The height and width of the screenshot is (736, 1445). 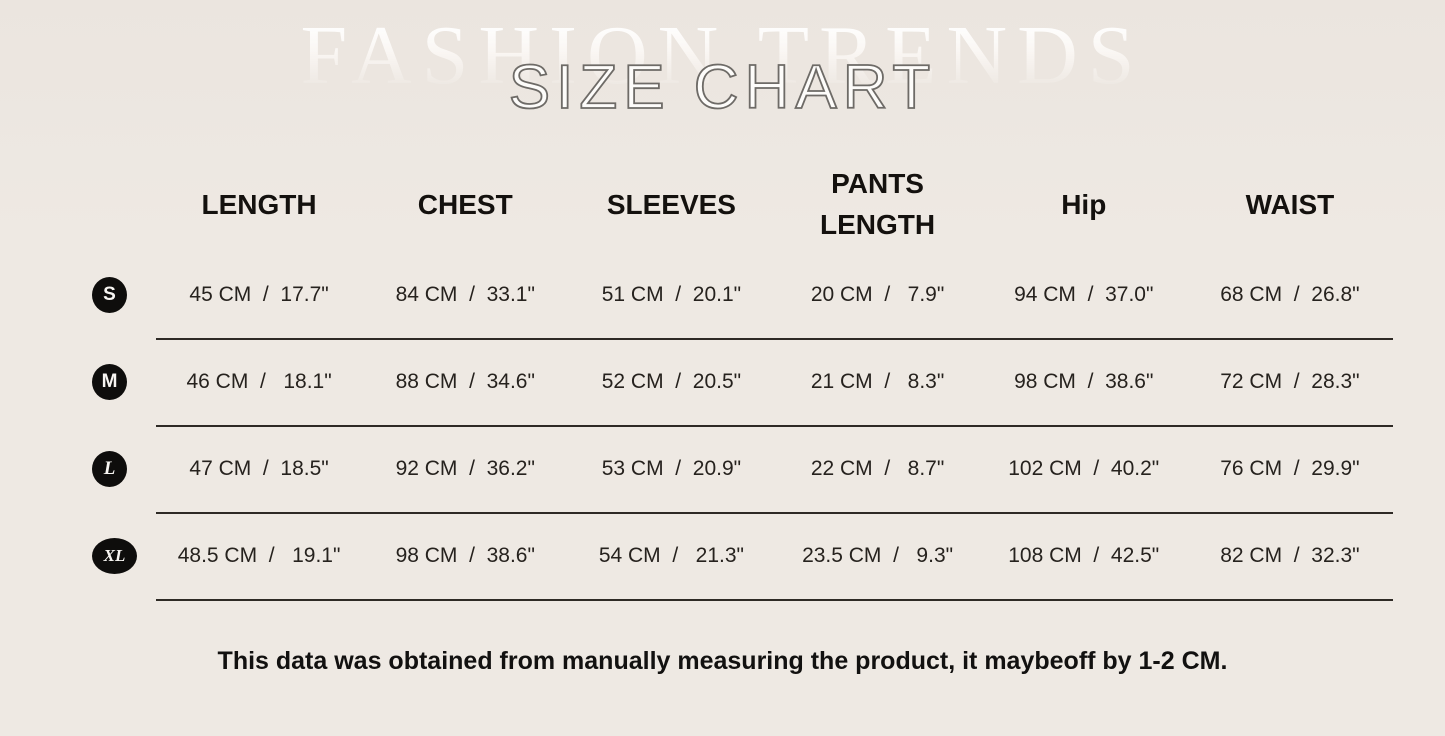 What do you see at coordinates (259, 469) in the screenshot?
I see `cell-l-length: 47 CM / 18.5"` at bounding box center [259, 469].